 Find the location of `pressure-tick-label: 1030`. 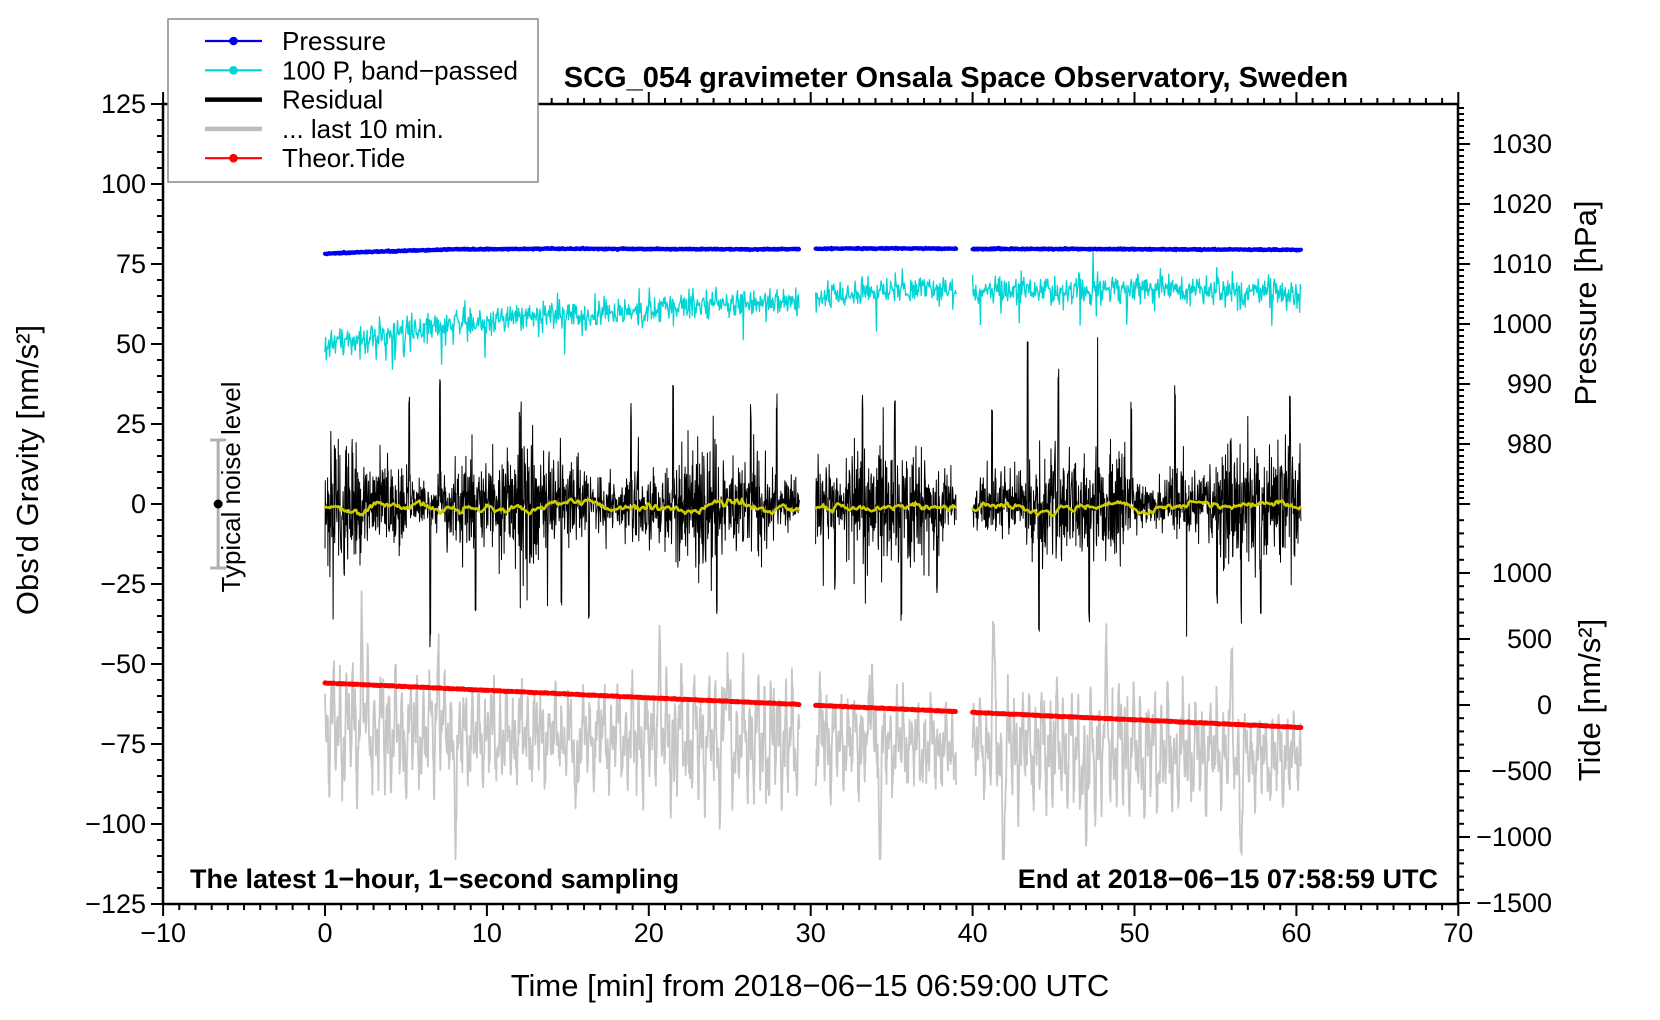

pressure-tick-label: 1030 is located at coordinates (1522, 144).